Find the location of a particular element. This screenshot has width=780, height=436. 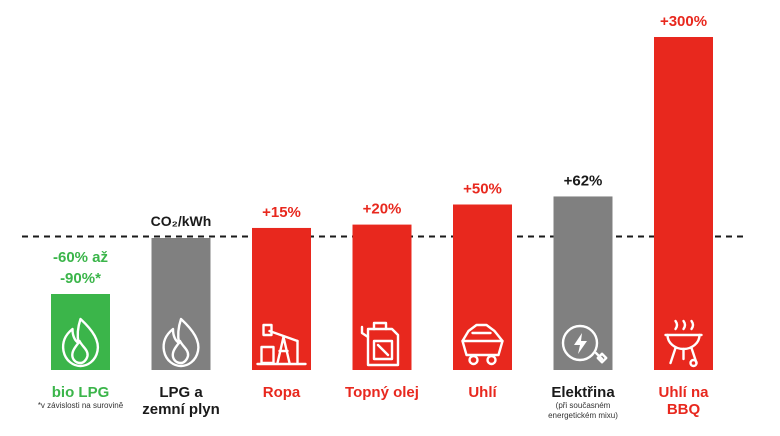

bar-value-label: +15% is located at coordinates (281, 212).